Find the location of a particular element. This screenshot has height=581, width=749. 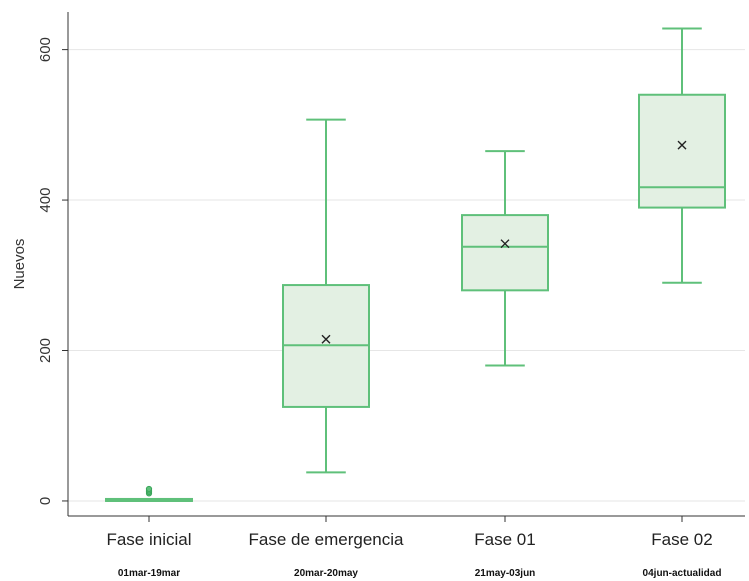

y-tick-label: 400 is located at coordinates (45, 200).